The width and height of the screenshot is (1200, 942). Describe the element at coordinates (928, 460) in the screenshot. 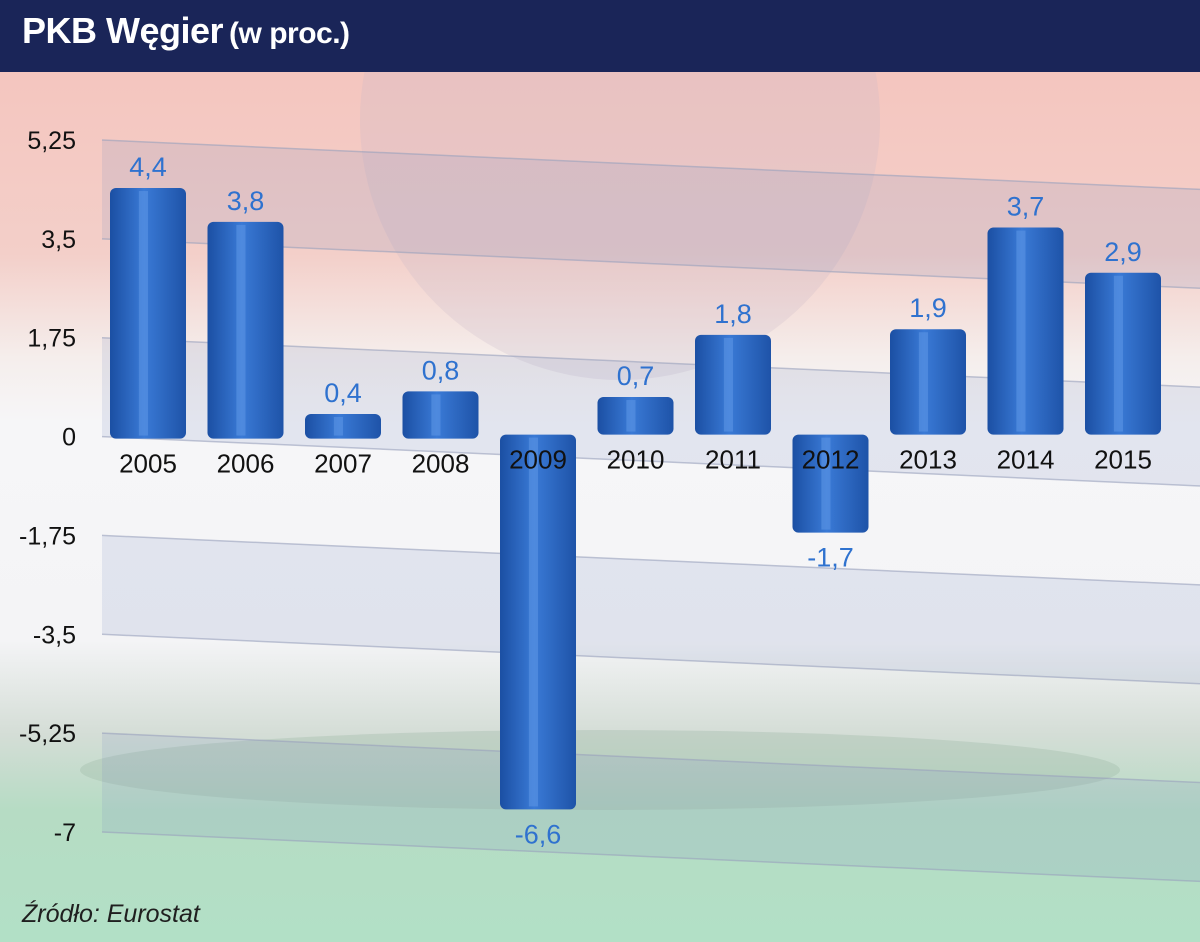

I see `x-tick-label: 2013` at that location.